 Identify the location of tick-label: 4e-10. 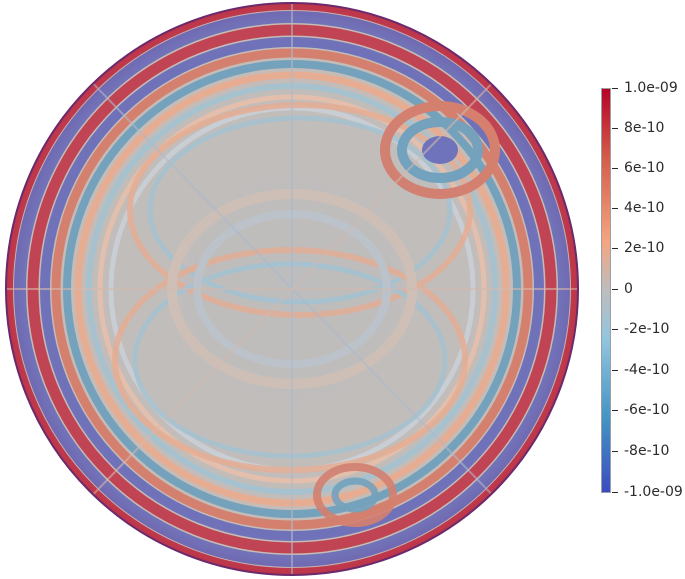
(644, 208).